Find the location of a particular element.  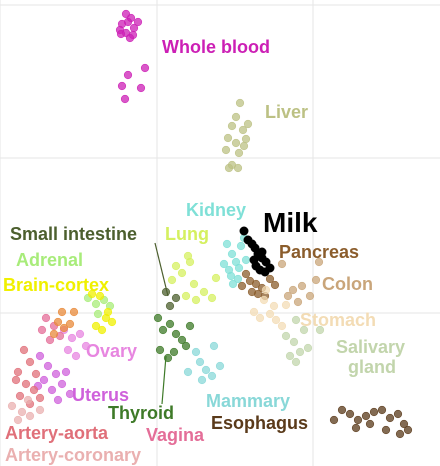

series-whole-blood is located at coordinates (132, 56).